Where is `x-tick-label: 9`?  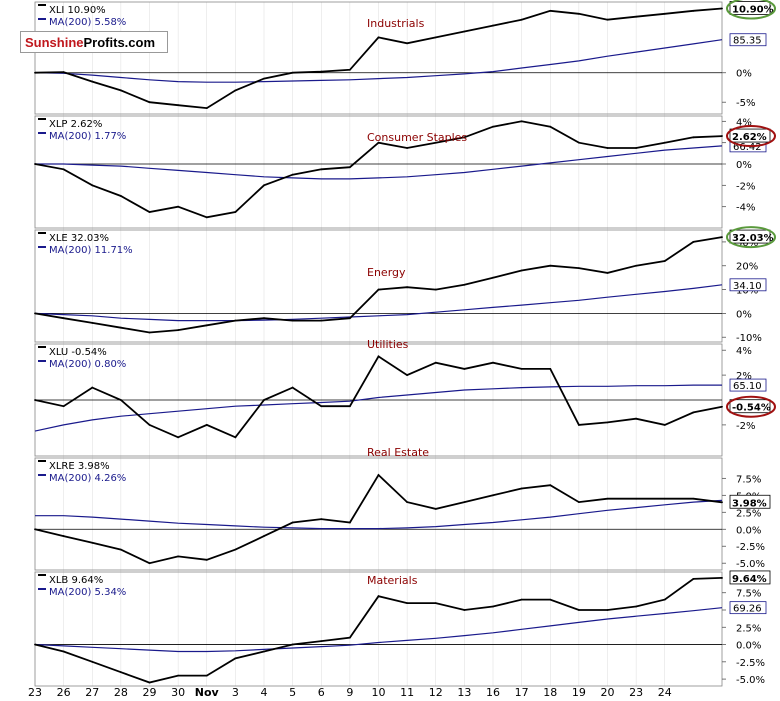 x-tick-label: 9 is located at coordinates (349, 692).